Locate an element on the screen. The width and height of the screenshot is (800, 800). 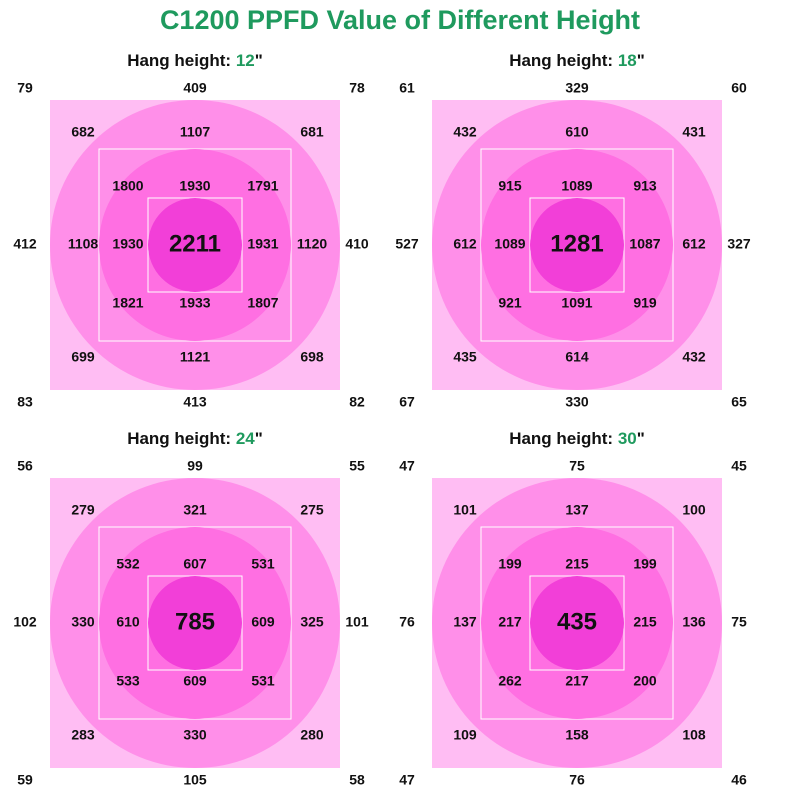
ppfd-value: 1120 is located at coordinates (312, 244).